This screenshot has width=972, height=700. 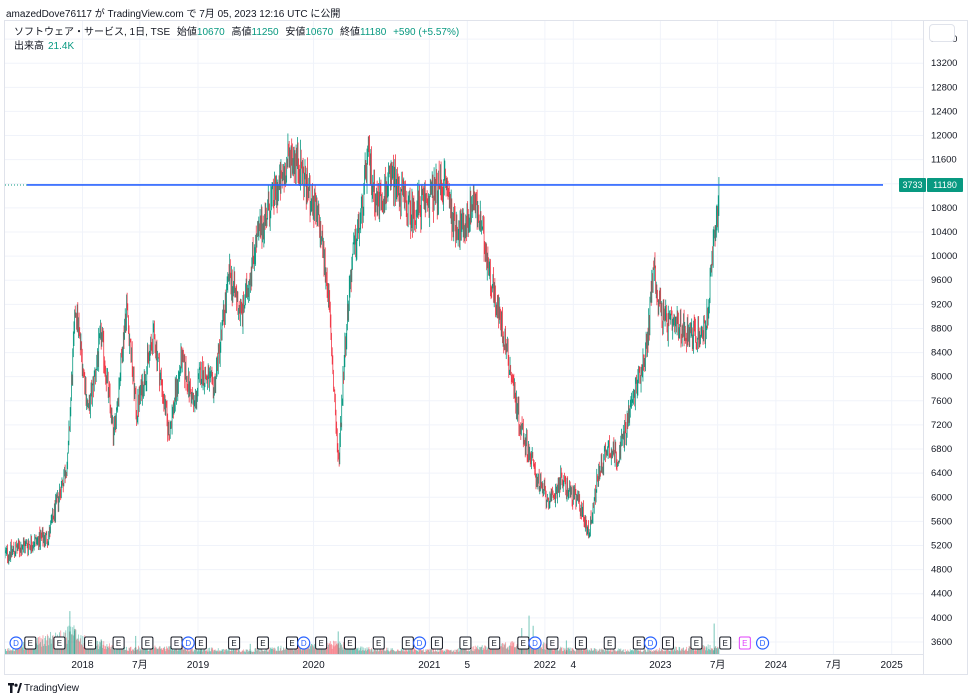 I want to click on countdown-label: 3733, so click(x=912, y=185).